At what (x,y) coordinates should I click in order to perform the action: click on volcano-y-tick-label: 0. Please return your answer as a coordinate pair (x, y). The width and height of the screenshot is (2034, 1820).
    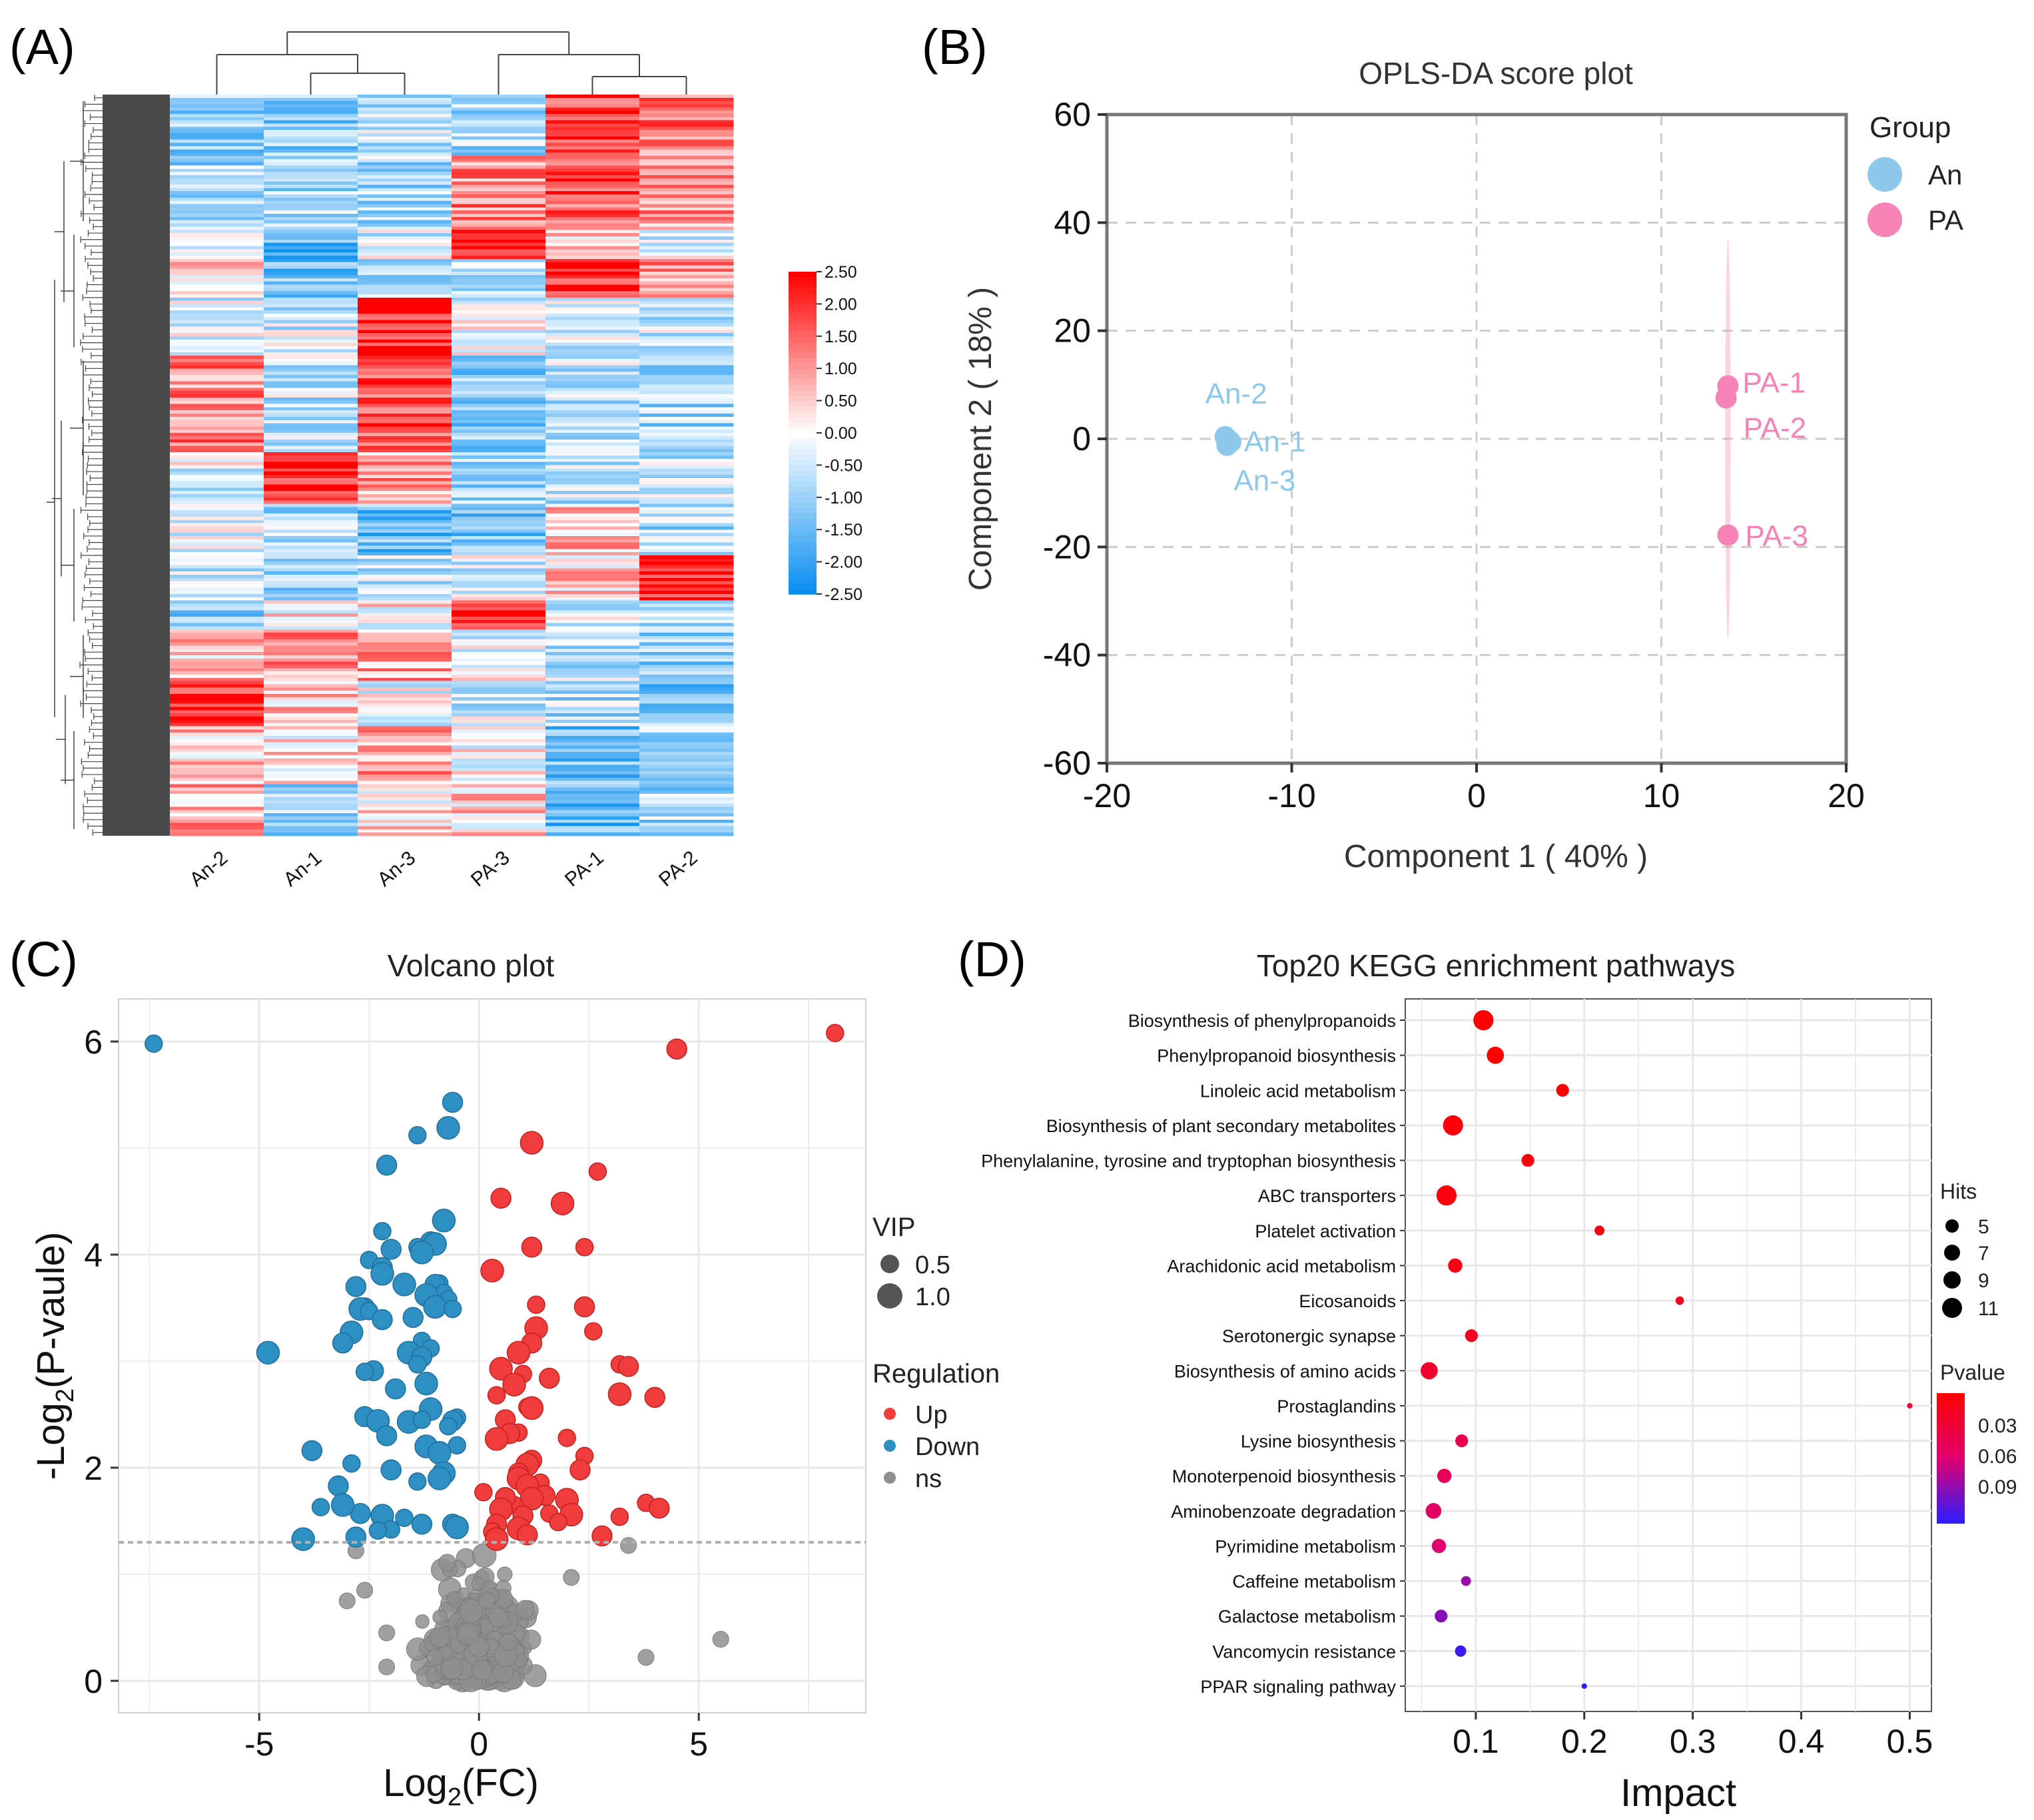
    Looking at the image, I should click on (93, 1682).